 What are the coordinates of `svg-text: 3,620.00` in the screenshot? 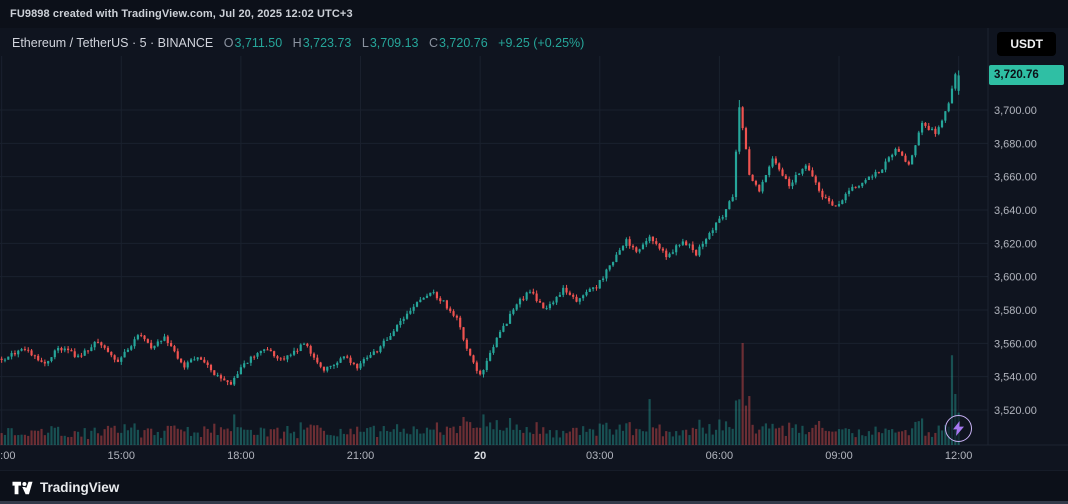 It's located at (1015, 244).